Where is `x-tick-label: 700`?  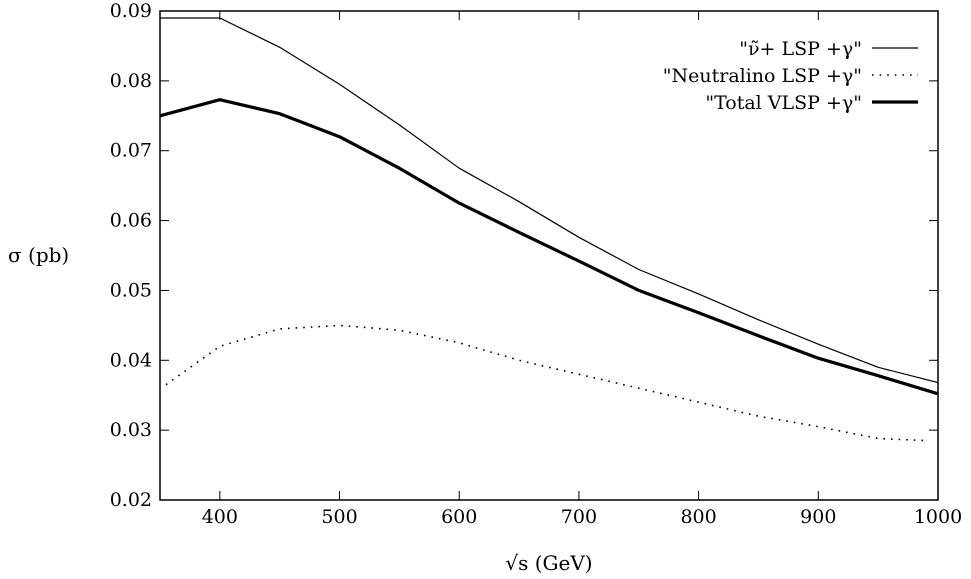
x-tick-label: 700 is located at coordinates (579, 517).